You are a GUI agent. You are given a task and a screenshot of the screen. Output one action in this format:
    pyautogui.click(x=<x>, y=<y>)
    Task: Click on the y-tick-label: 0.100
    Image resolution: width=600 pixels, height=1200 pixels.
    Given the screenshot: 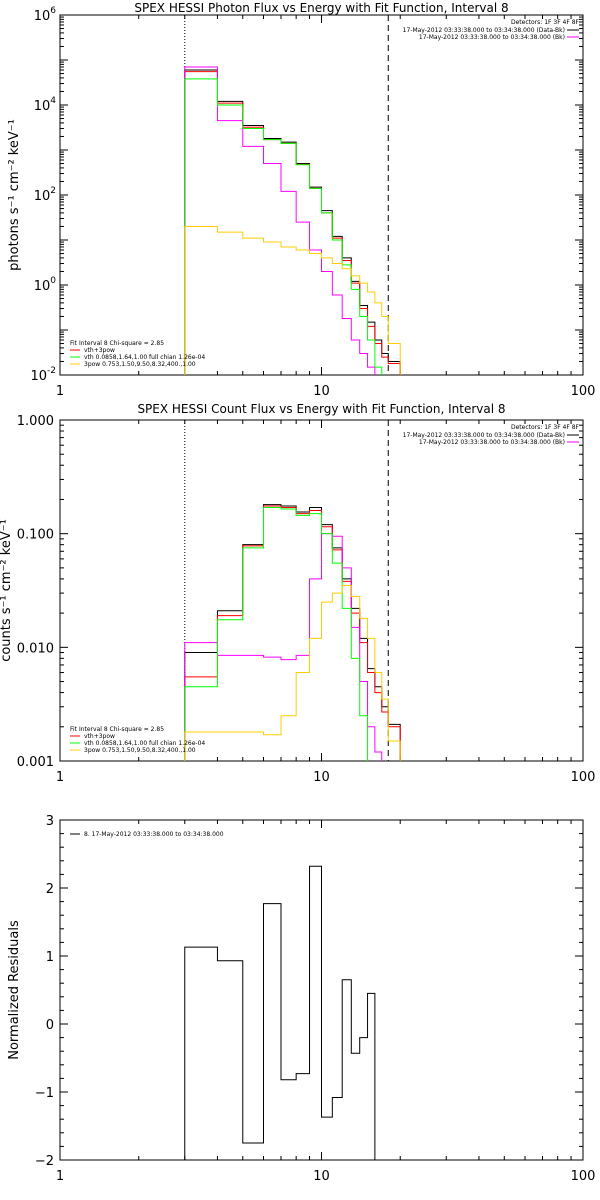 What is the action you would take?
    pyautogui.click(x=35, y=535)
    